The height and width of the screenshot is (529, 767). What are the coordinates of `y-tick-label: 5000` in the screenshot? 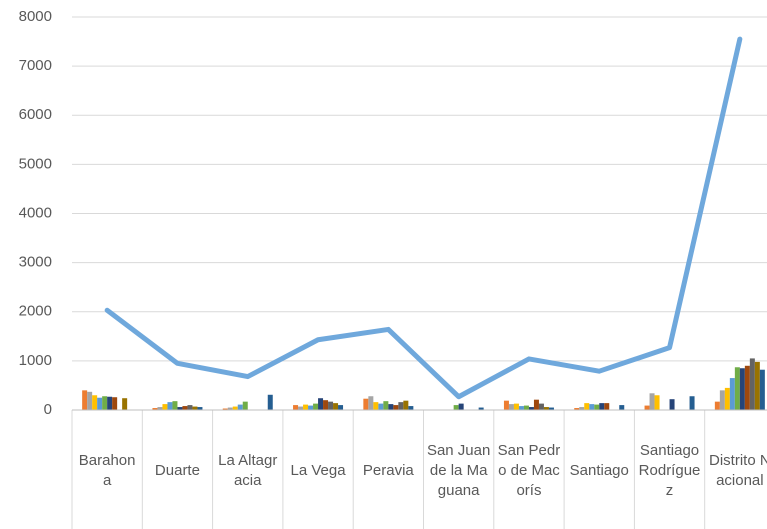 It's located at (35, 163).